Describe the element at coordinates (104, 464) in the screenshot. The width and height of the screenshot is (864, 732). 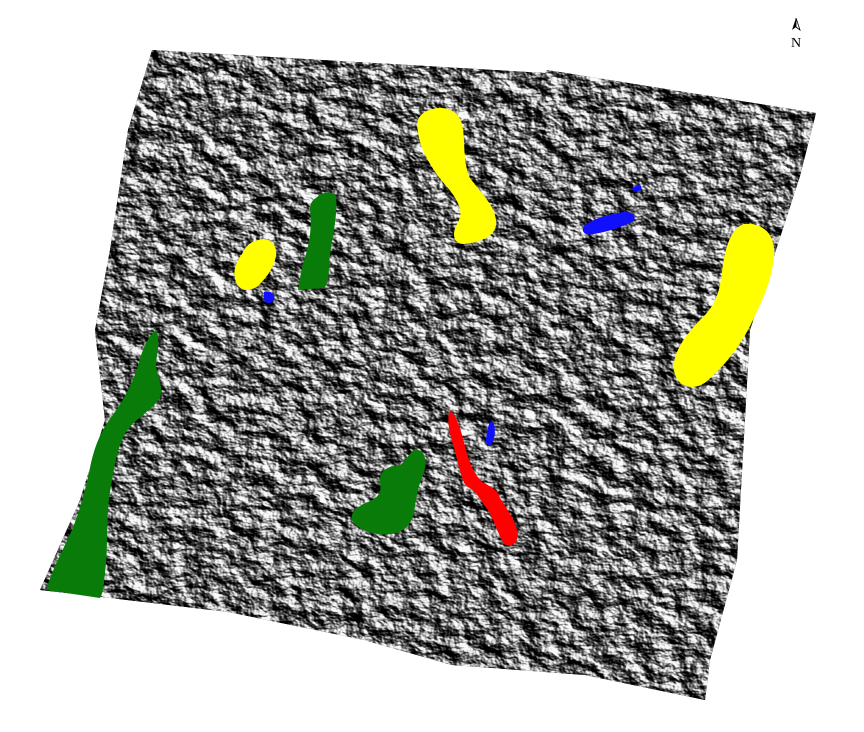
I see `green-region-southwest` at that location.